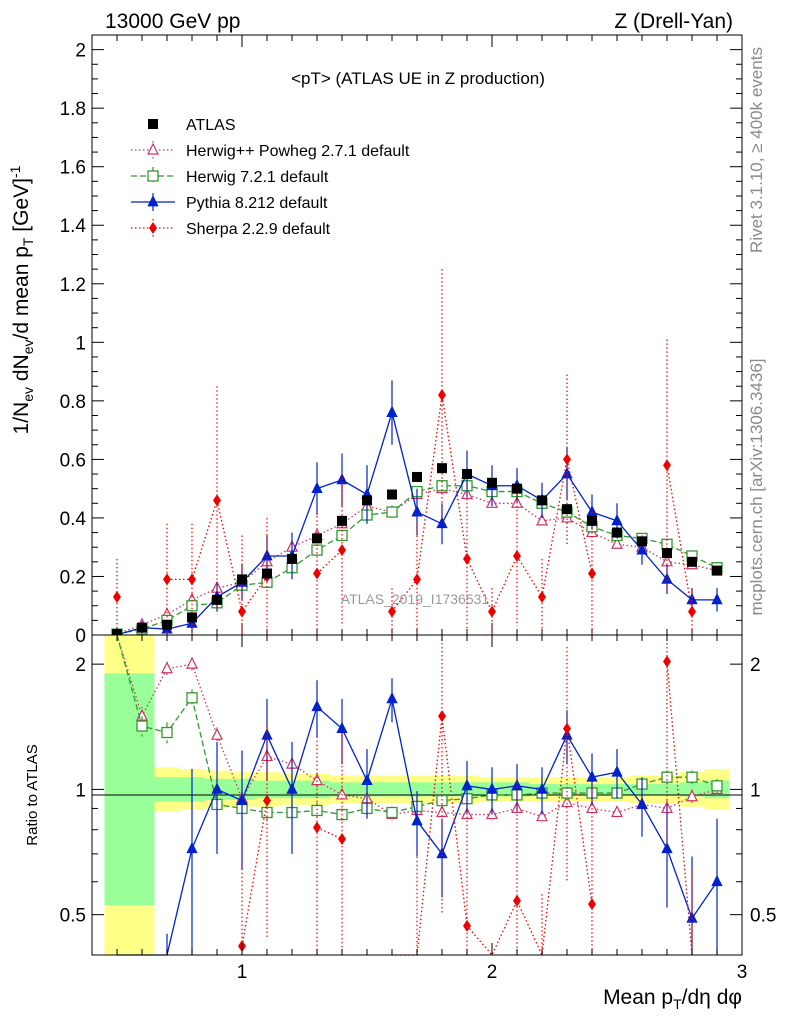 This screenshot has width=786, height=1029. I want to click on header-energy: 13000 GeV pp, so click(172, 21).